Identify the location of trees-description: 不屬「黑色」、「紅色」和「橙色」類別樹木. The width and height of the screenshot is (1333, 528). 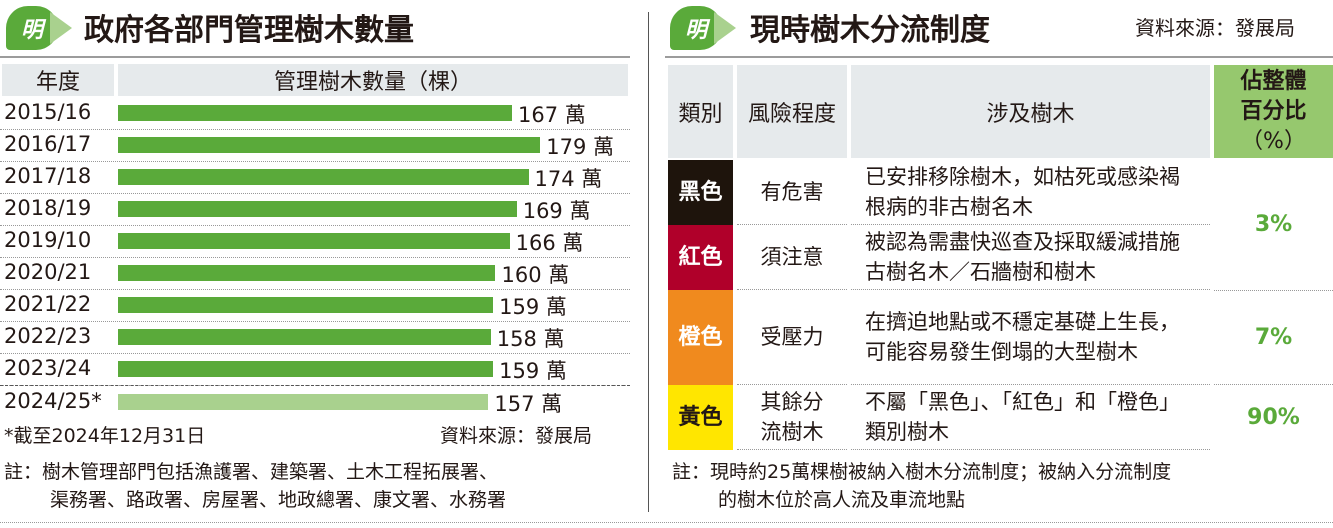
(1030, 417).